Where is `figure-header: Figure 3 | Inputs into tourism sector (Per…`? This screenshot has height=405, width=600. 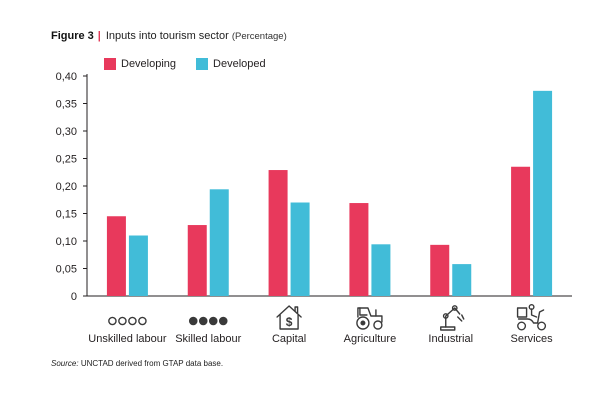
figure-header: Figure 3 | Inputs into tourism sector (Per… is located at coordinates (169, 36).